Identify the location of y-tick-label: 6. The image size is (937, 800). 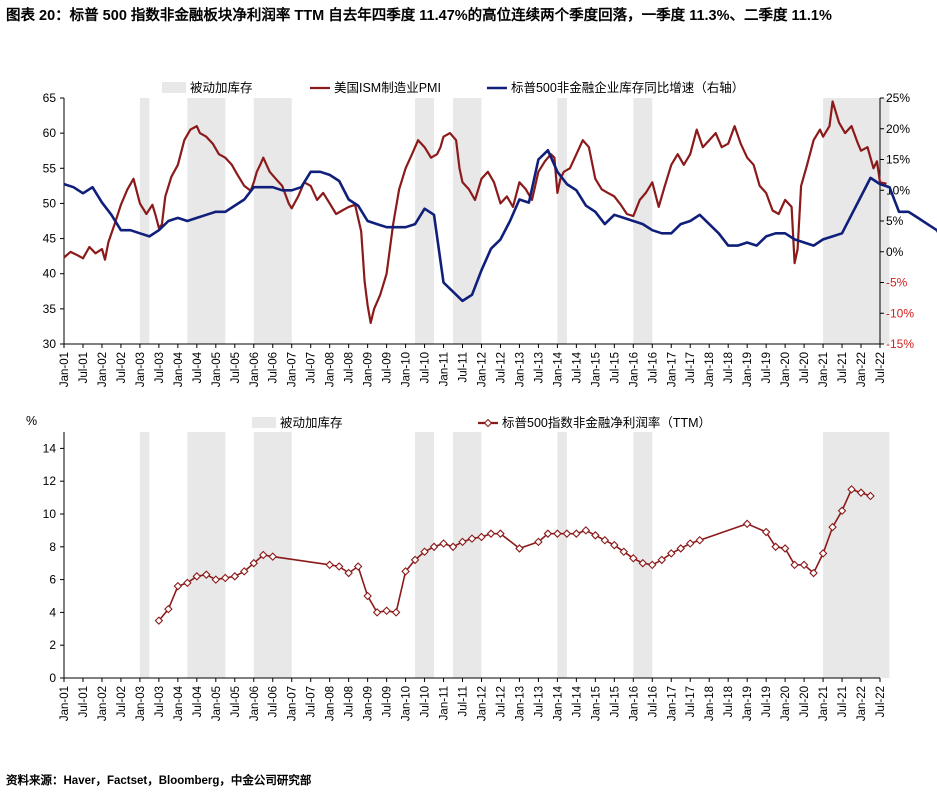
(52, 580).